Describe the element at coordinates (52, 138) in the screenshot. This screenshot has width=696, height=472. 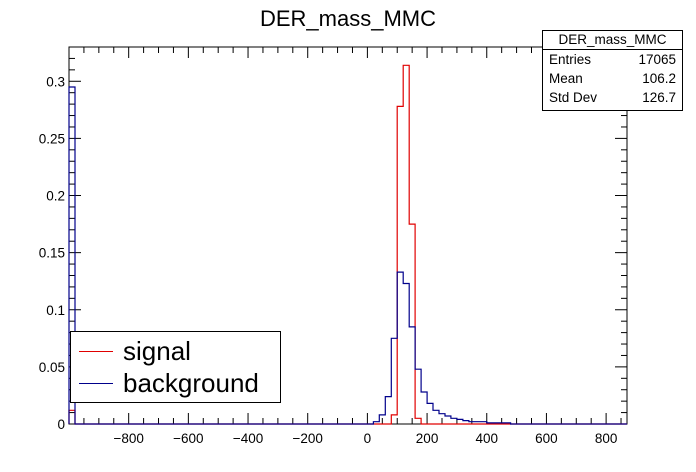
I see `y-tick-label: 0.25` at that location.